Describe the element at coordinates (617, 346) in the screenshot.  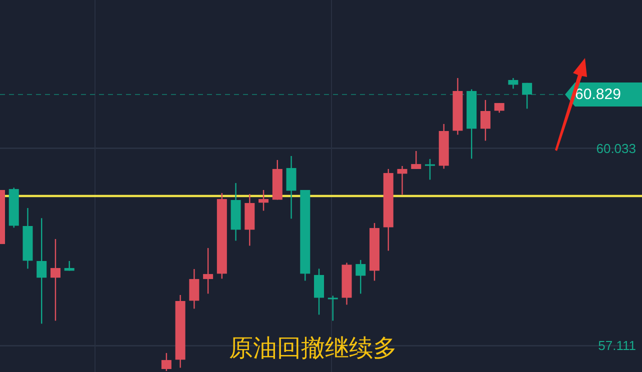
I see `y-tick-label: 57.111` at that location.